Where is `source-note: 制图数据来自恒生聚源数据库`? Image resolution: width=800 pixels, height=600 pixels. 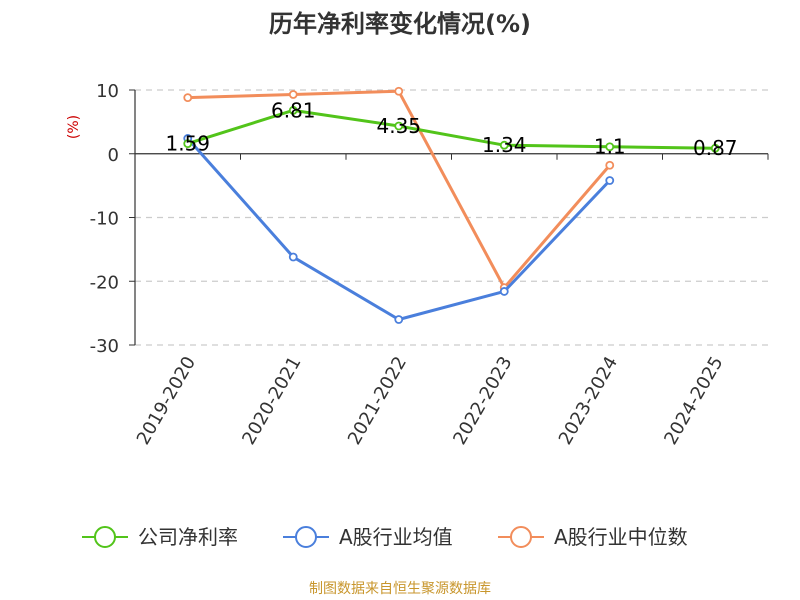
source-note: 制图数据来自恒生聚源数据库 is located at coordinates (400, 589).